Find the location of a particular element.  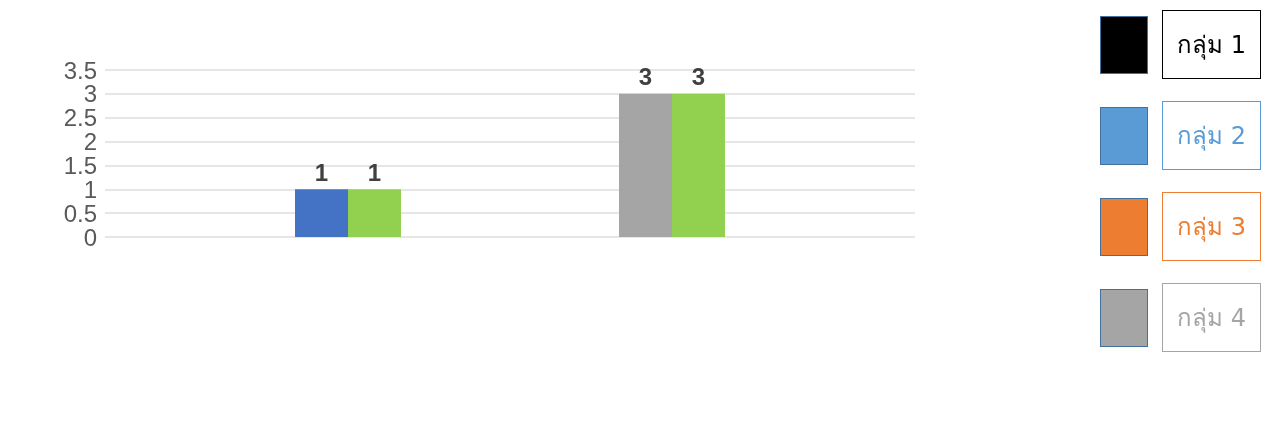

category-label: กลุ่ม 1 is located at coordinates (1211, 44).